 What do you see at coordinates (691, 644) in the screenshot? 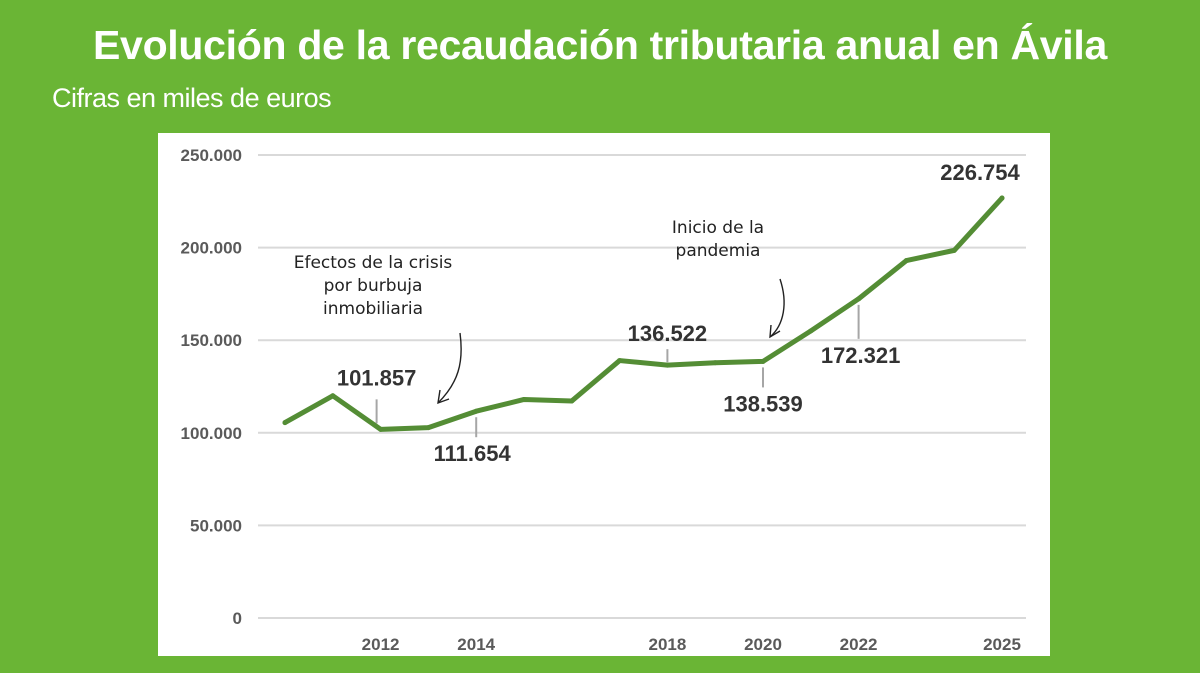
I see `x-axis: 2012 2014 2018 2020 2022 2025` at bounding box center [691, 644].